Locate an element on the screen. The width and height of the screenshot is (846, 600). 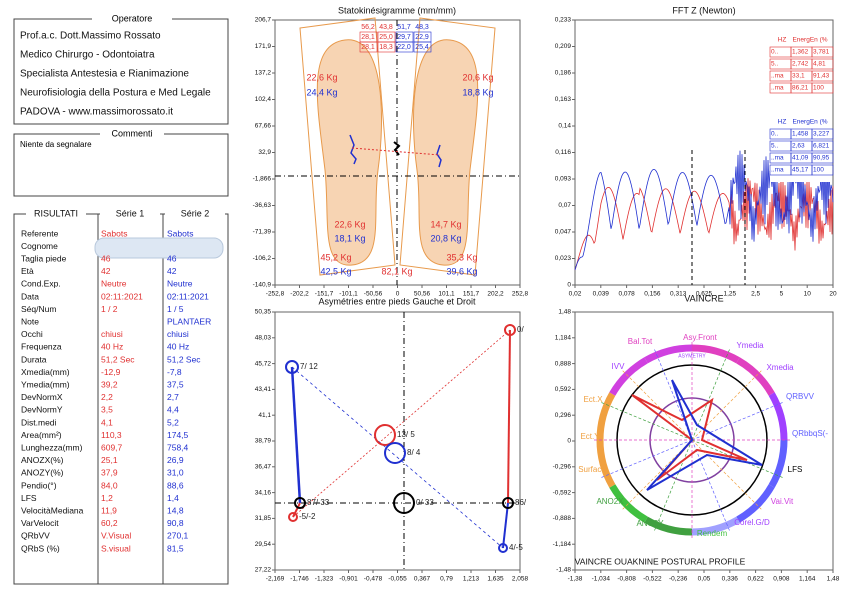
y-tick-label: 0 is located at coordinates (569, 285).